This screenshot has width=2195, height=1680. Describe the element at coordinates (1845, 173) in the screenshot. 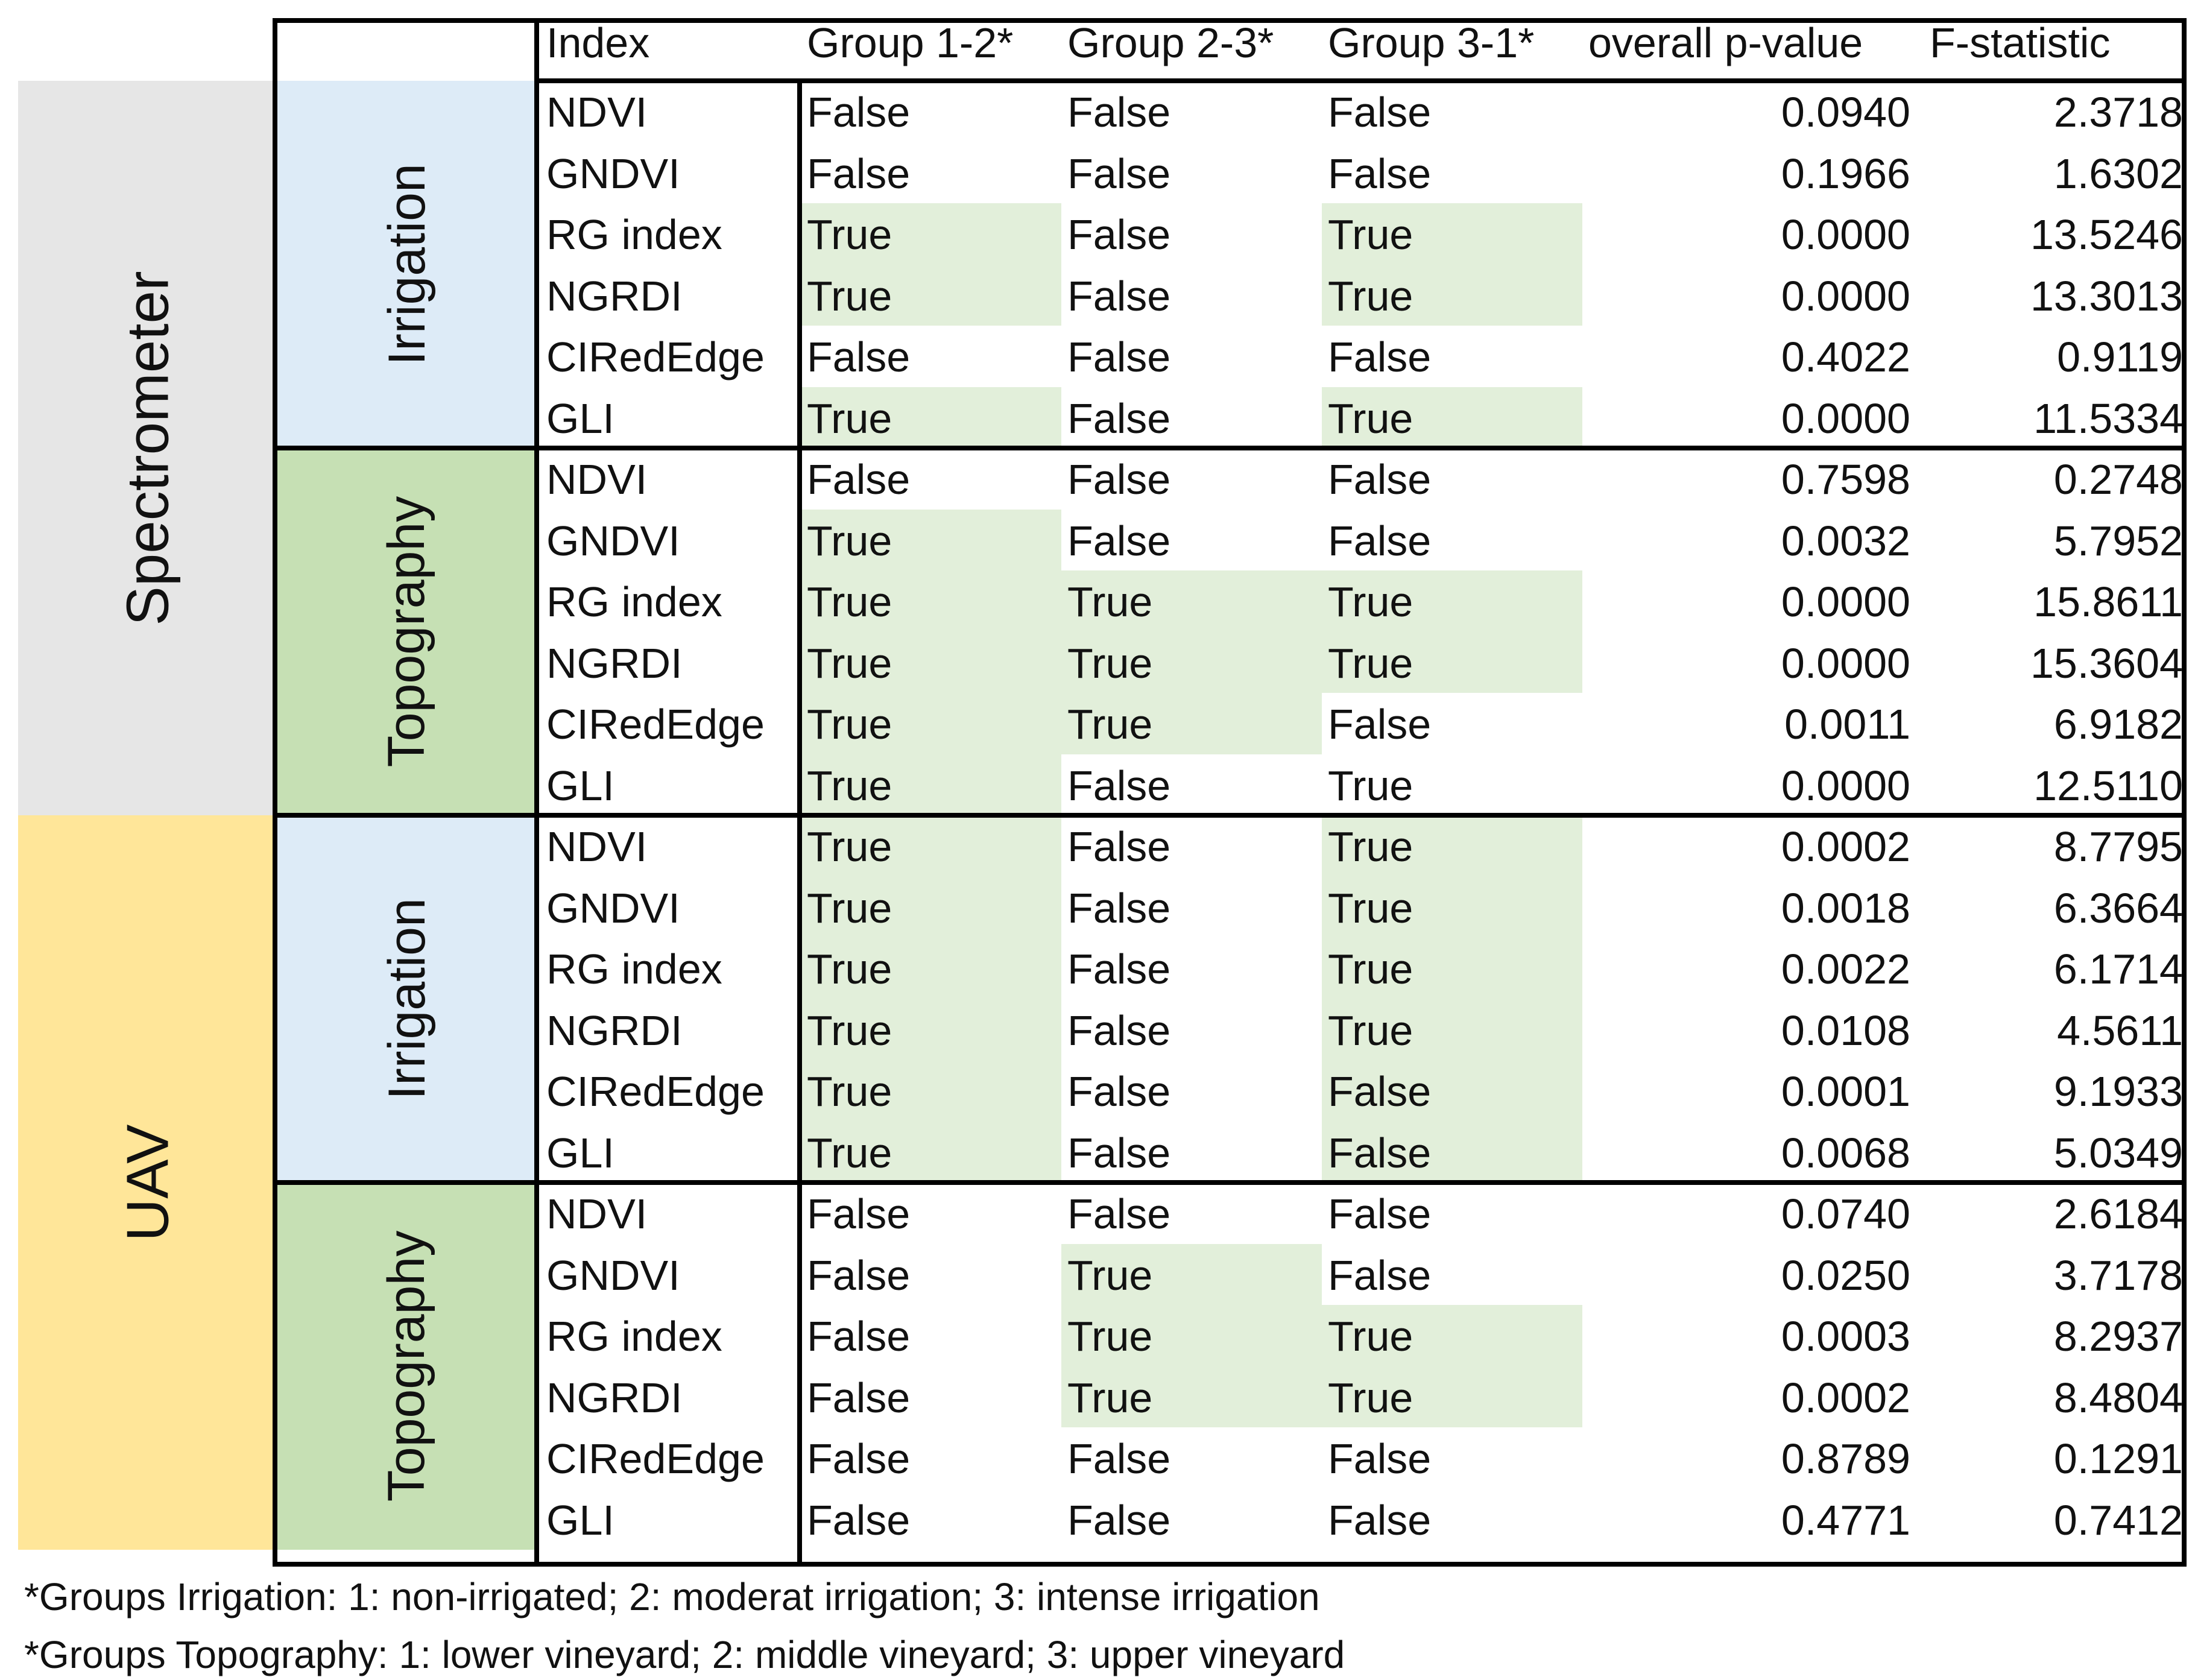

I see `p-value-cell: 0.1966` at that location.